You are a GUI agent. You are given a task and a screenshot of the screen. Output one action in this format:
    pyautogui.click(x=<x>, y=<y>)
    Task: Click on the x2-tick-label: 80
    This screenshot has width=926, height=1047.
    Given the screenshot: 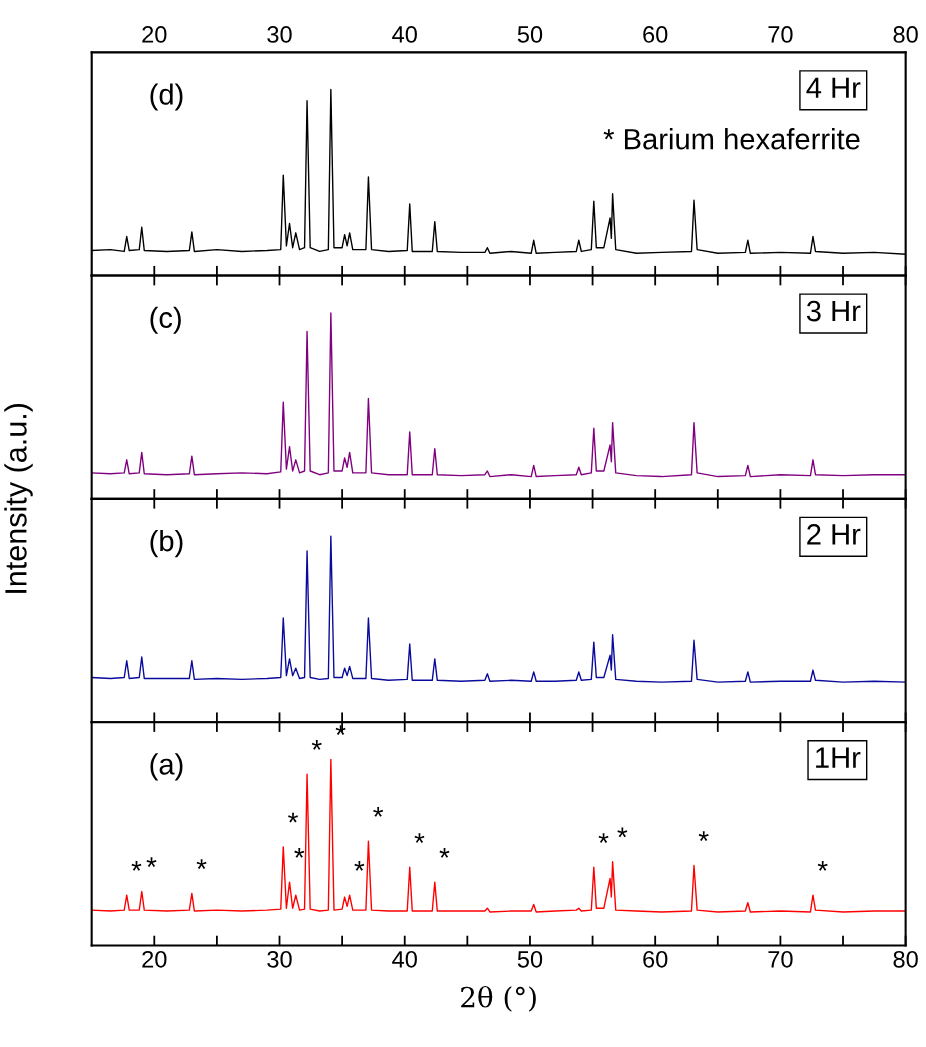 What is the action you would take?
    pyautogui.click(x=905, y=34)
    